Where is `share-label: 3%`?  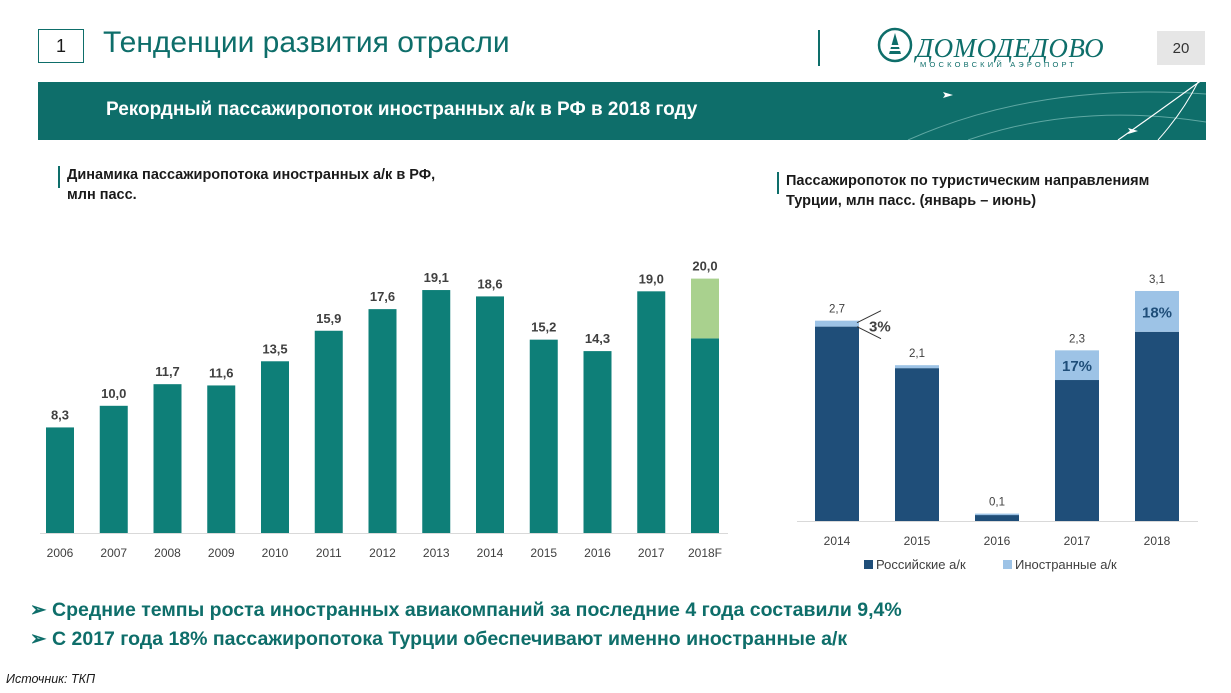
share-label: 3% is located at coordinates (880, 327).